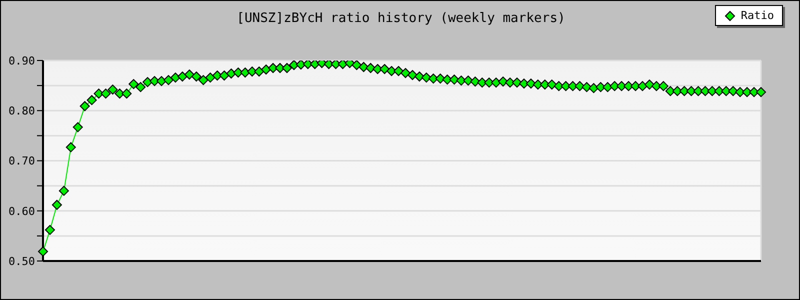 The height and width of the screenshot is (300, 800). What do you see at coordinates (21, 161) in the screenshot?
I see `y-tick-label: 0.70` at bounding box center [21, 161].